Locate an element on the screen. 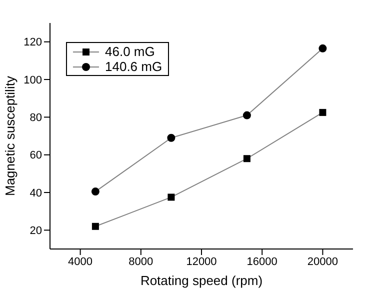 The image size is (369, 289). x-tick-label: 20000 is located at coordinates (322, 262).